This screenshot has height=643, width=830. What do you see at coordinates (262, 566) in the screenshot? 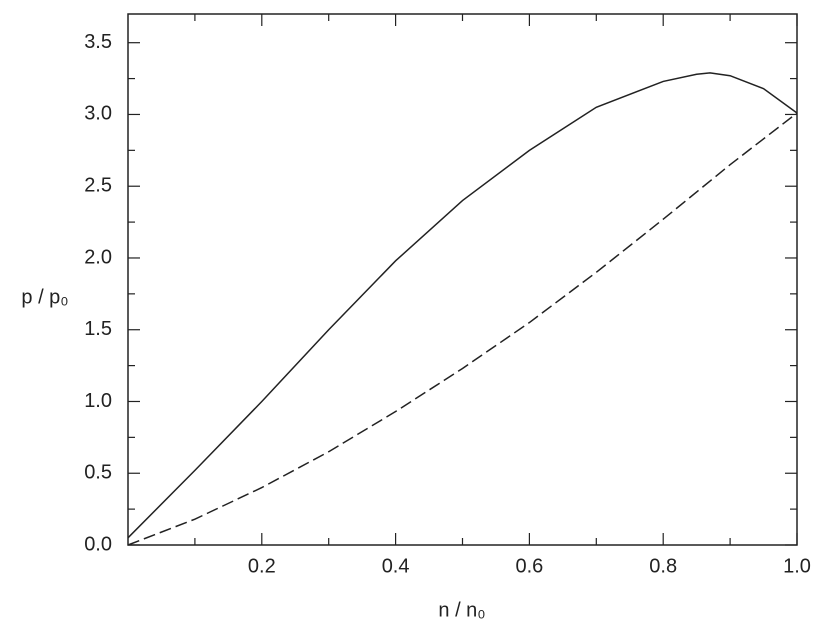
I see `x-tick-label: 0.2` at bounding box center [262, 566].